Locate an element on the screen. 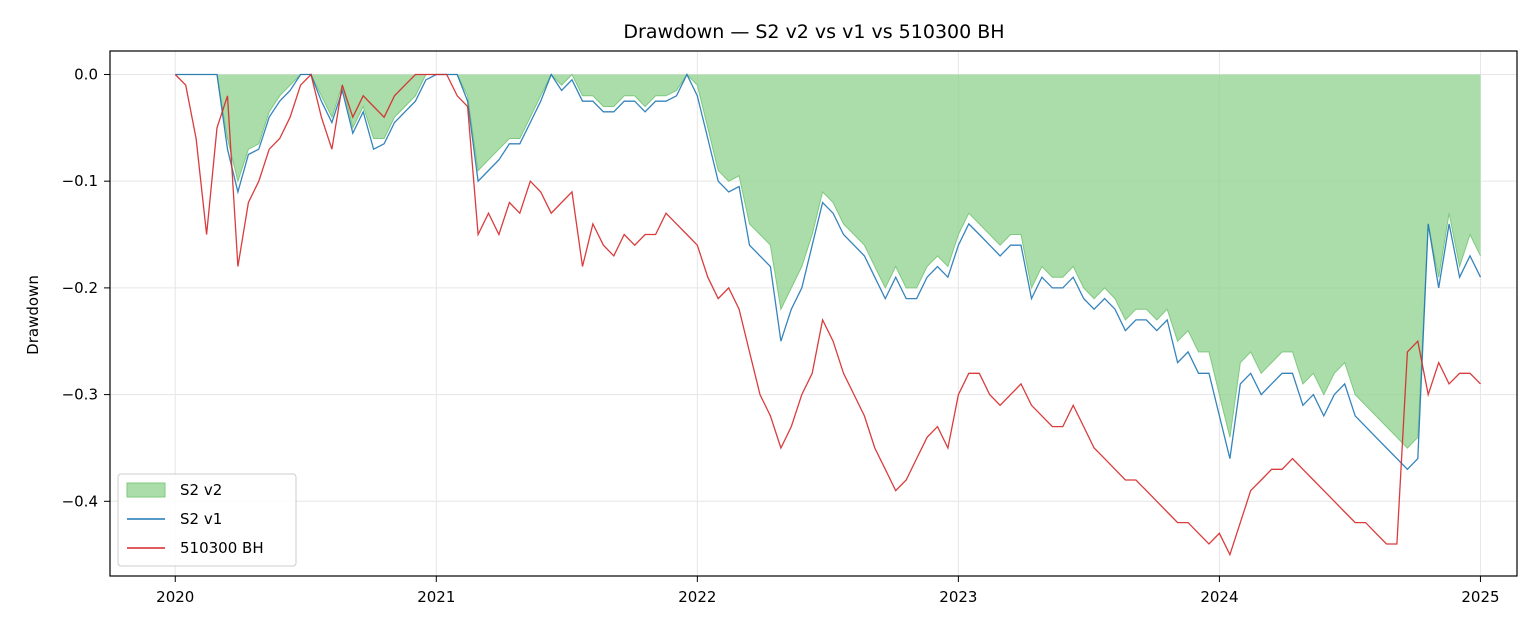  y-axis: 0.0 −0.1 −0.2 −0.3 −0.4 is located at coordinates (86, 287).